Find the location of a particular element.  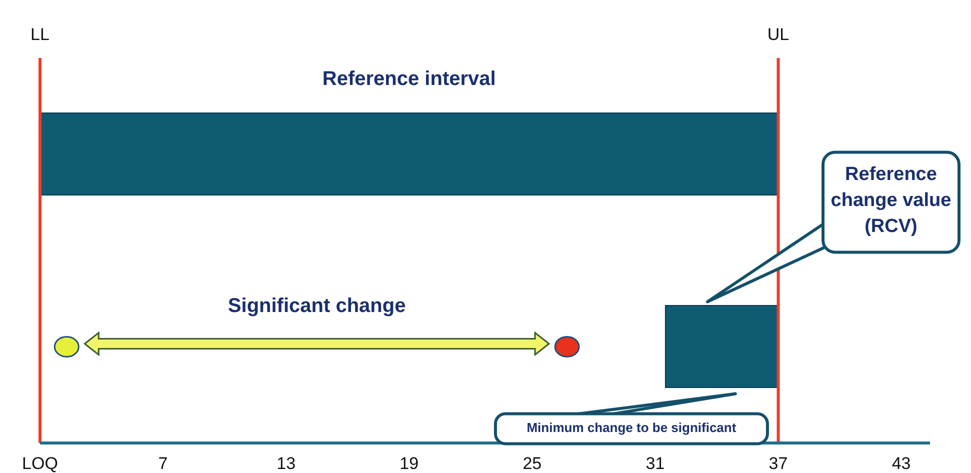

annotation: Minimum change to be significant is located at coordinates (632, 427).